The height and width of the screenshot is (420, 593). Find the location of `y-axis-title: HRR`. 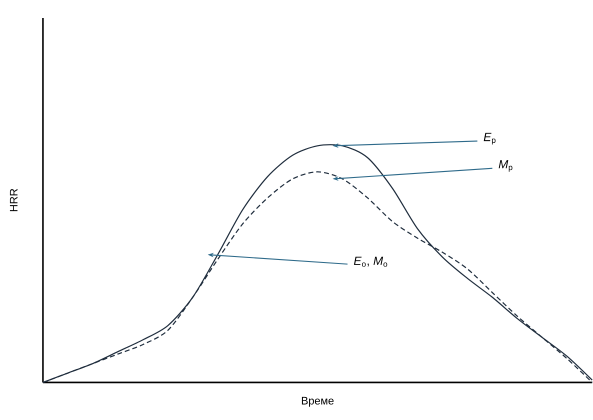

y-axis-title: HRR is located at coordinates (14, 199).